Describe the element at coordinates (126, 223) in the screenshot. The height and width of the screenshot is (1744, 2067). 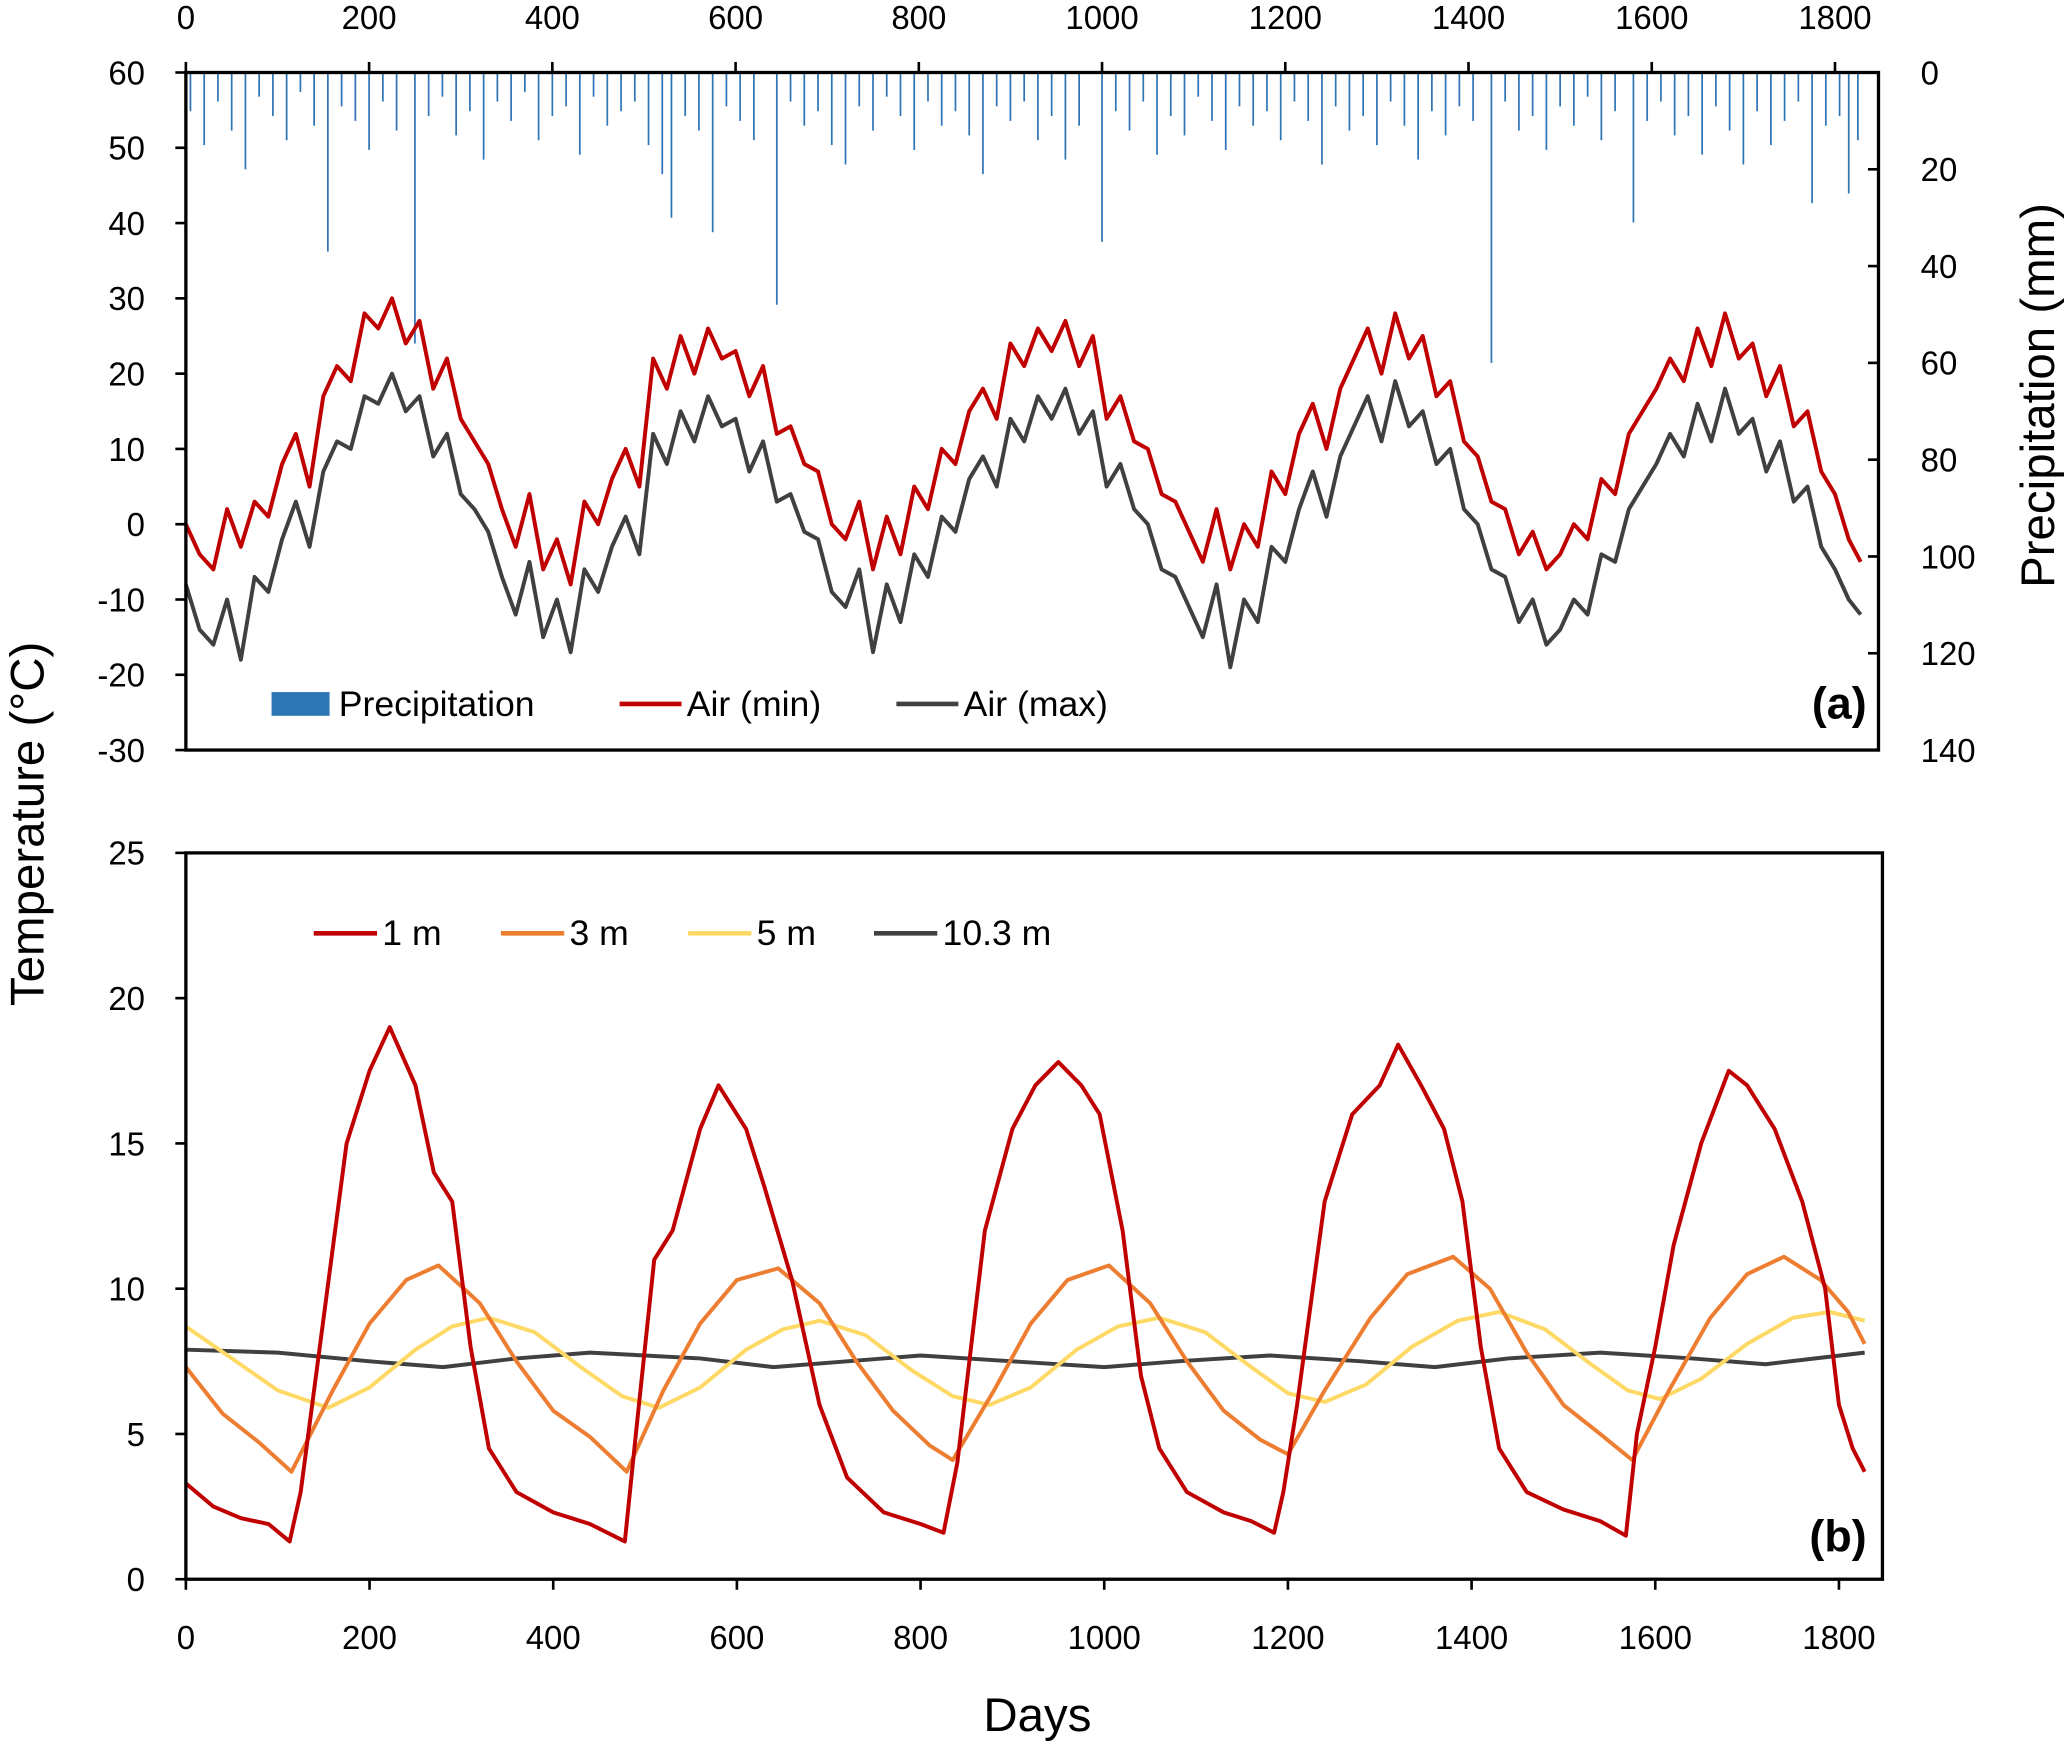
I see `y-tick-label: 40` at that location.